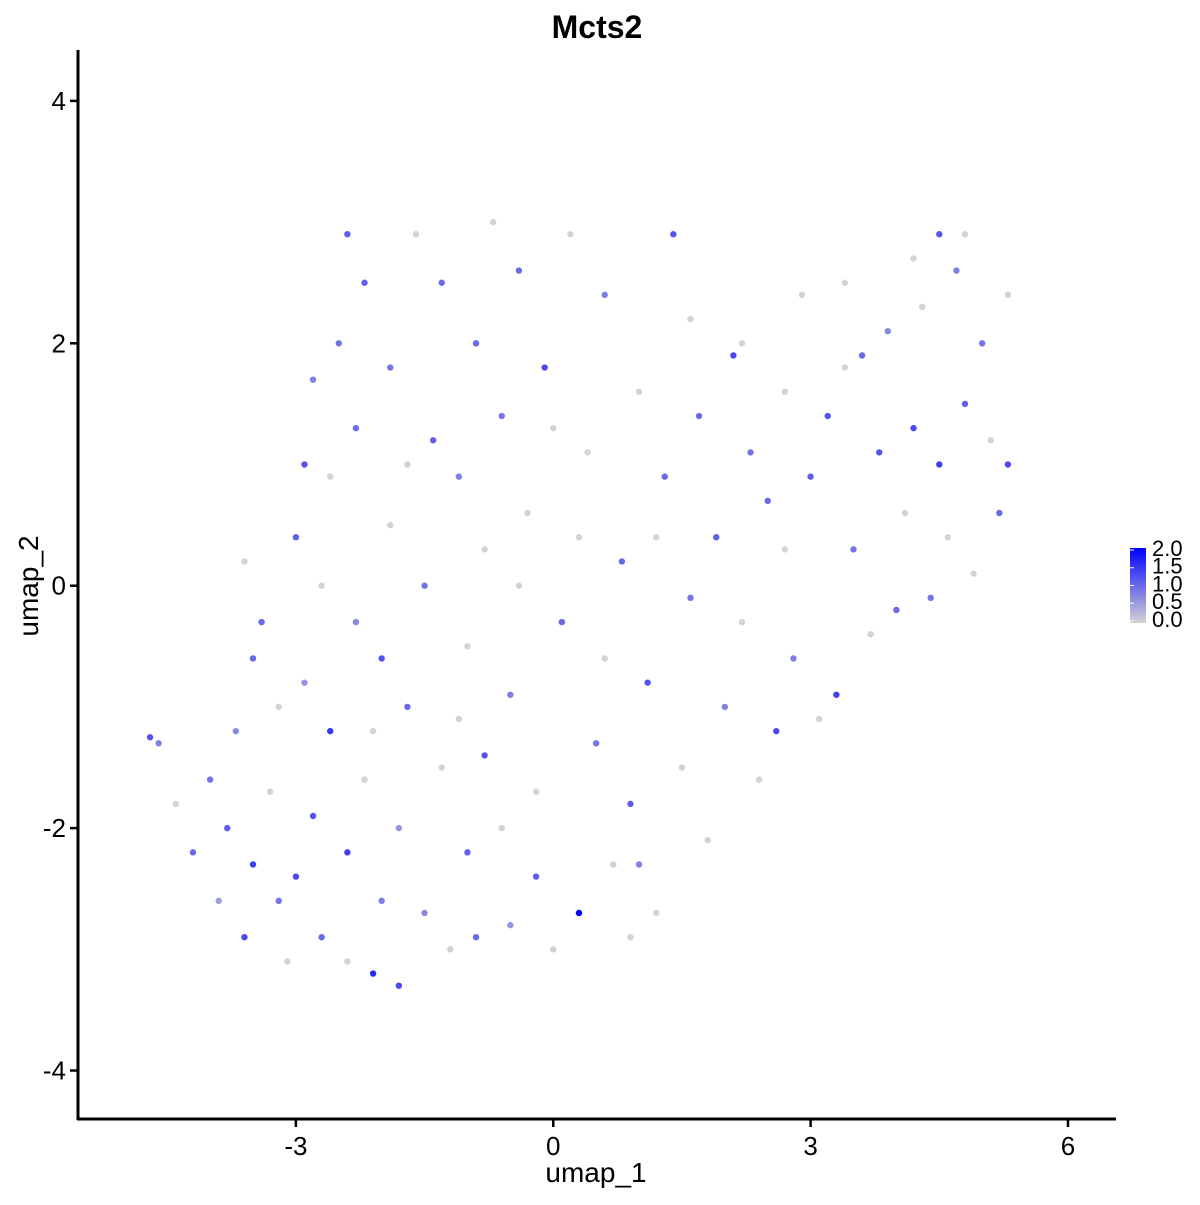  What do you see at coordinates (1167, 619) in the screenshot?
I see `colorbar-tick-label: 0.0` at bounding box center [1167, 619].